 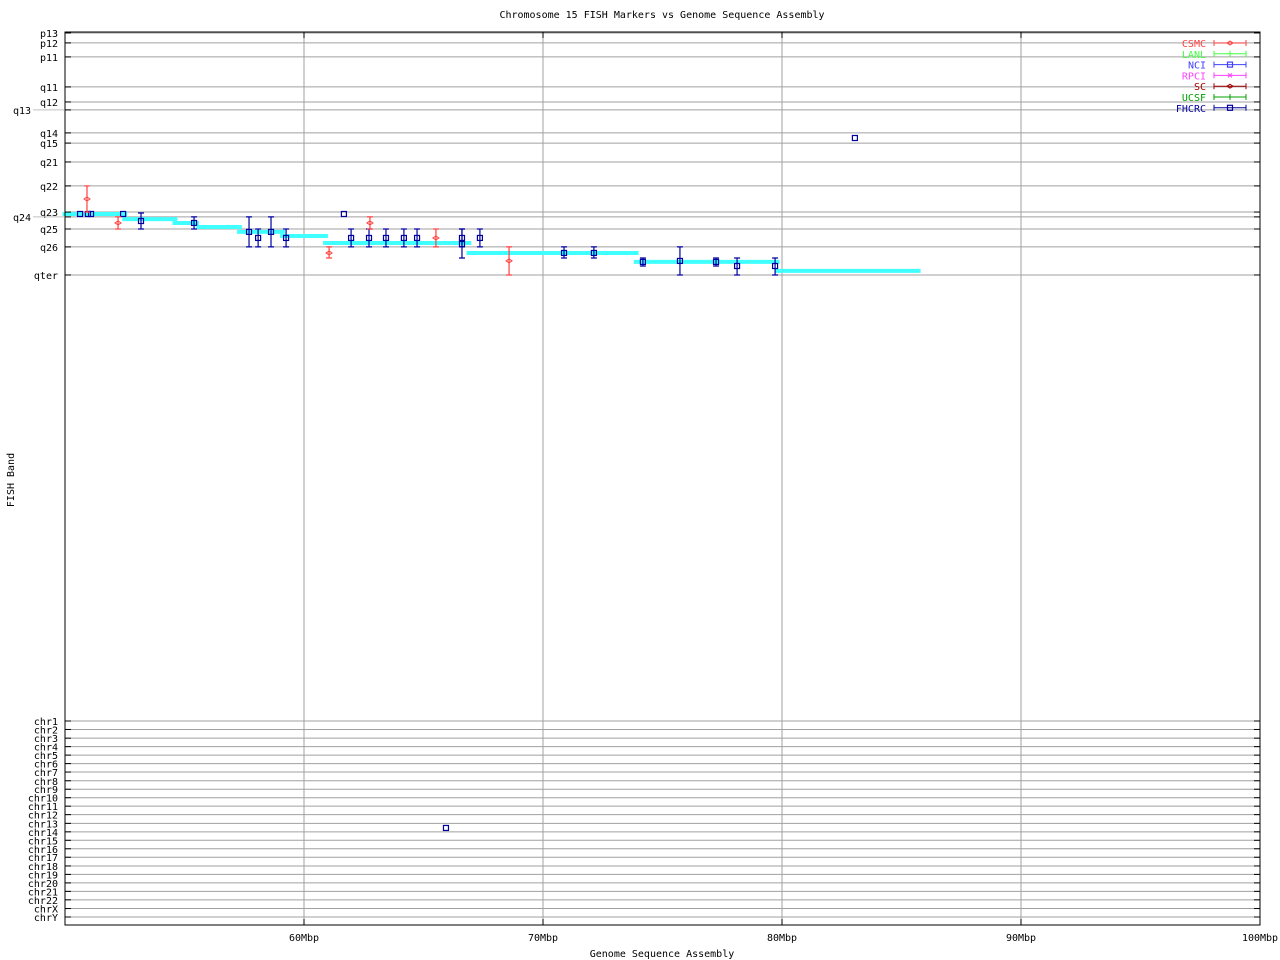 What do you see at coordinates (782, 938) in the screenshot?
I see `x-tick-label: 80Mbp` at bounding box center [782, 938].